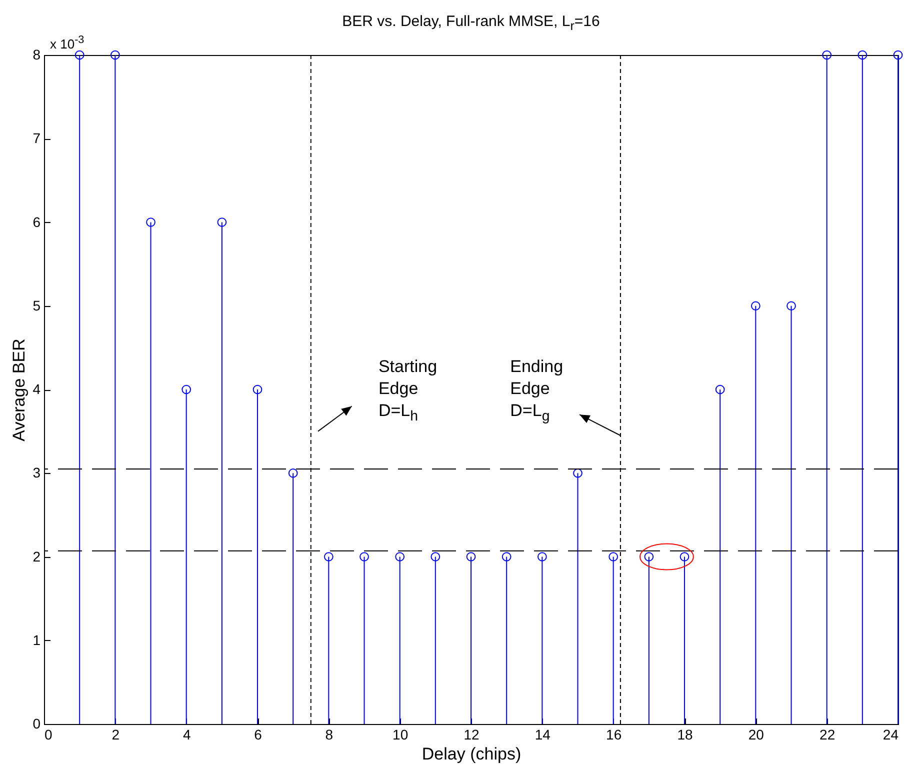  What do you see at coordinates (400, 734) in the screenshot?
I see `x-tick-label: 10` at bounding box center [400, 734].